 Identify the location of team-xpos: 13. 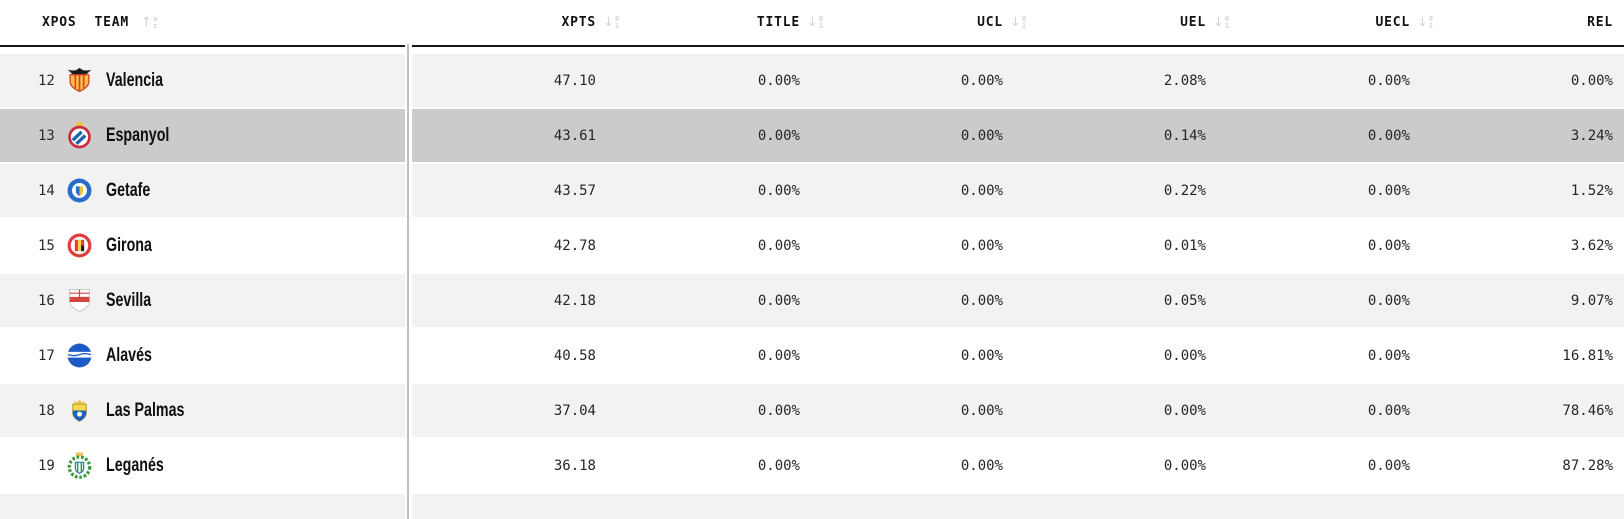
(46, 135).